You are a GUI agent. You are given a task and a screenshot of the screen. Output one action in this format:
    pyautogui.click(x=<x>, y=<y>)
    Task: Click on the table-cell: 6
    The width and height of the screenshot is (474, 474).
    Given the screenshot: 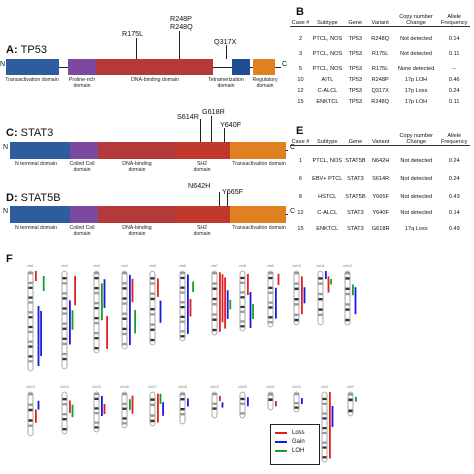 What is the action you would take?
    pyautogui.click(x=300, y=178)
    